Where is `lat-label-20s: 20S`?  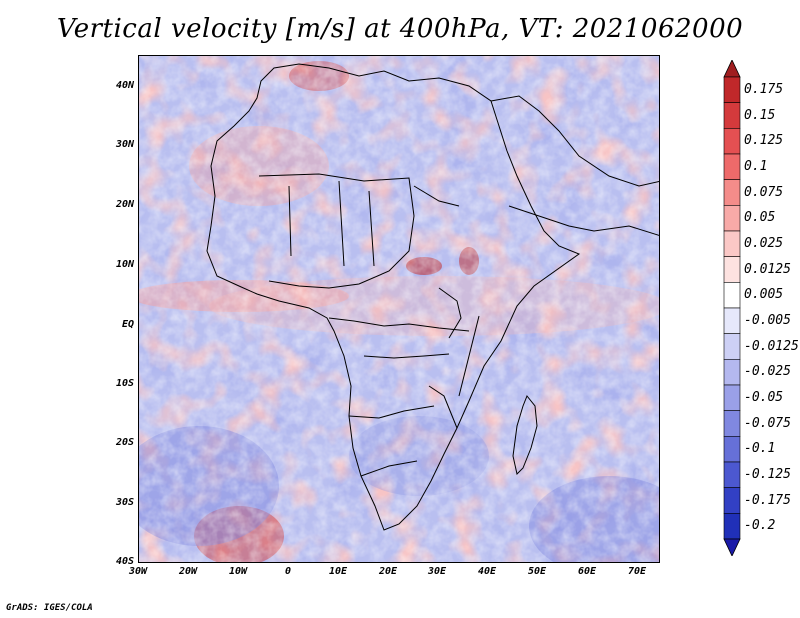 lat-label-20s: 20S is located at coordinates (124, 442).